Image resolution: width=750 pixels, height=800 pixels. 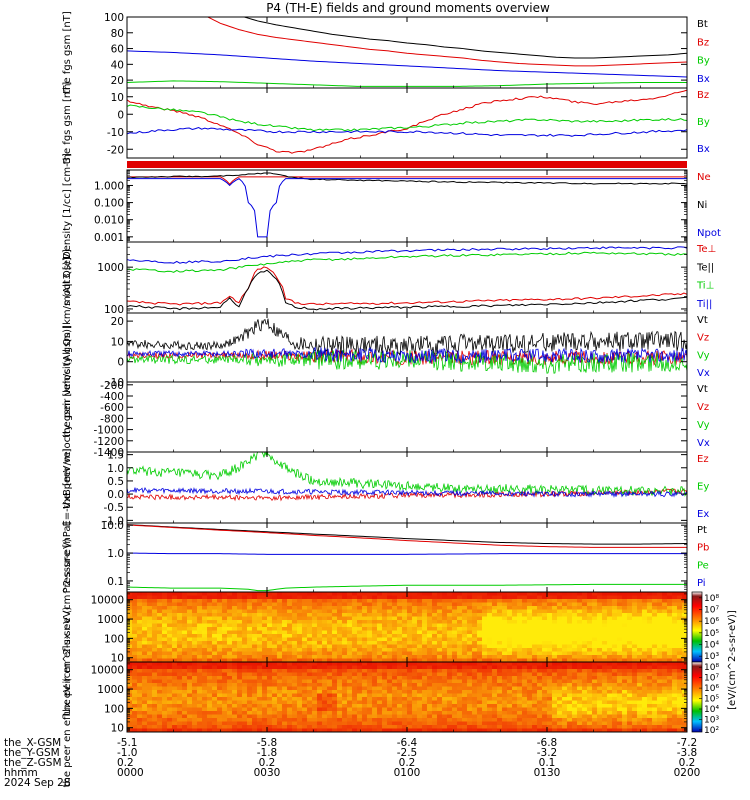 I want to click on x-row-value: -1.8, so click(x=267, y=753).